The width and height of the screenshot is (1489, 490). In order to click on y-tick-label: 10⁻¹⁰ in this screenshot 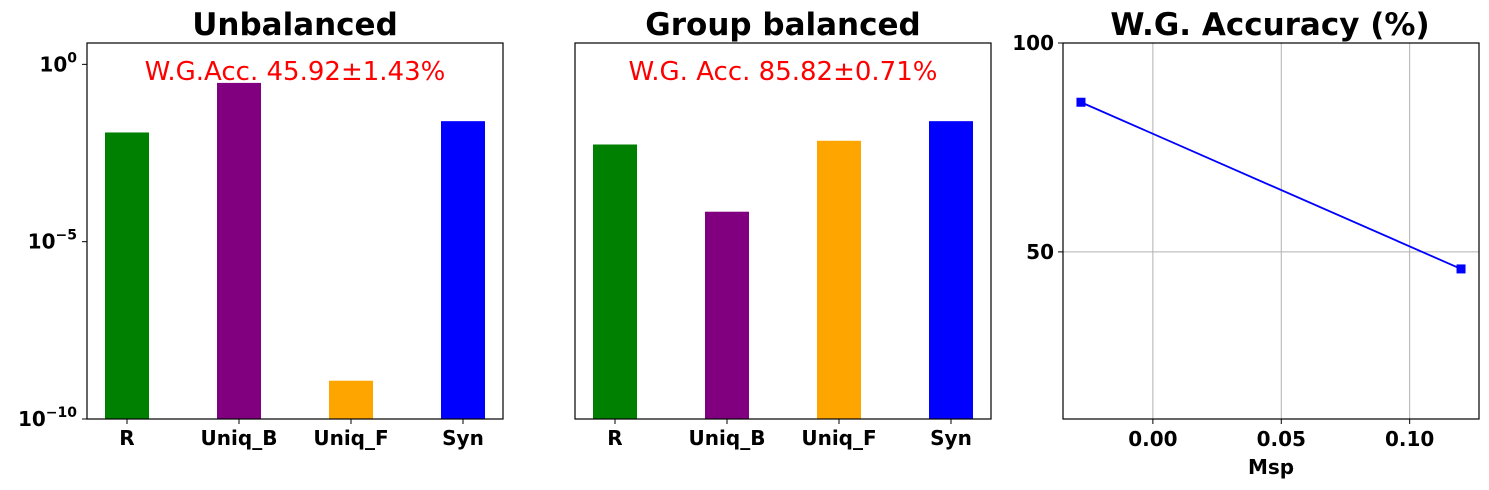, I will do `click(47, 418)`.